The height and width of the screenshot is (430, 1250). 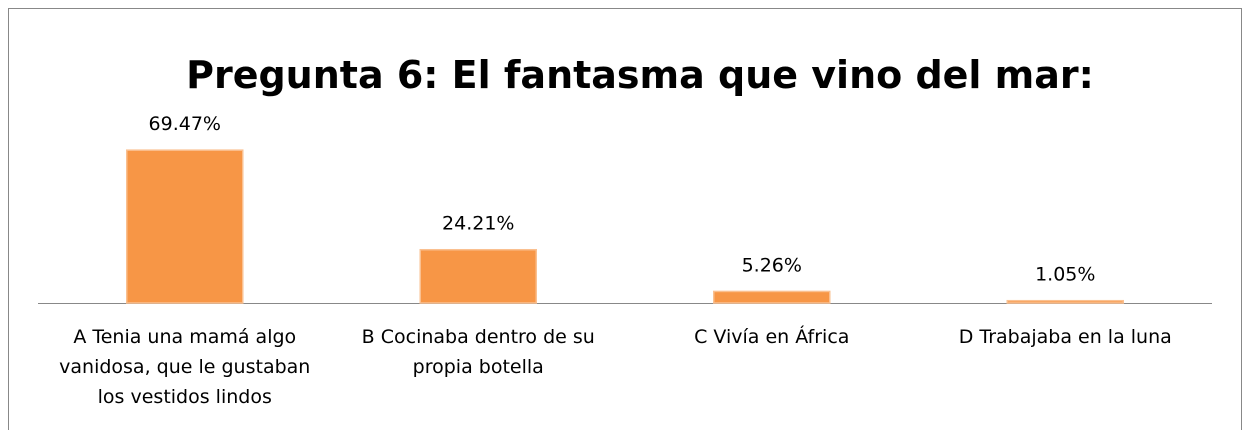 What do you see at coordinates (1065, 275) in the screenshot?
I see `value-label: 1.05%` at bounding box center [1065, 275].